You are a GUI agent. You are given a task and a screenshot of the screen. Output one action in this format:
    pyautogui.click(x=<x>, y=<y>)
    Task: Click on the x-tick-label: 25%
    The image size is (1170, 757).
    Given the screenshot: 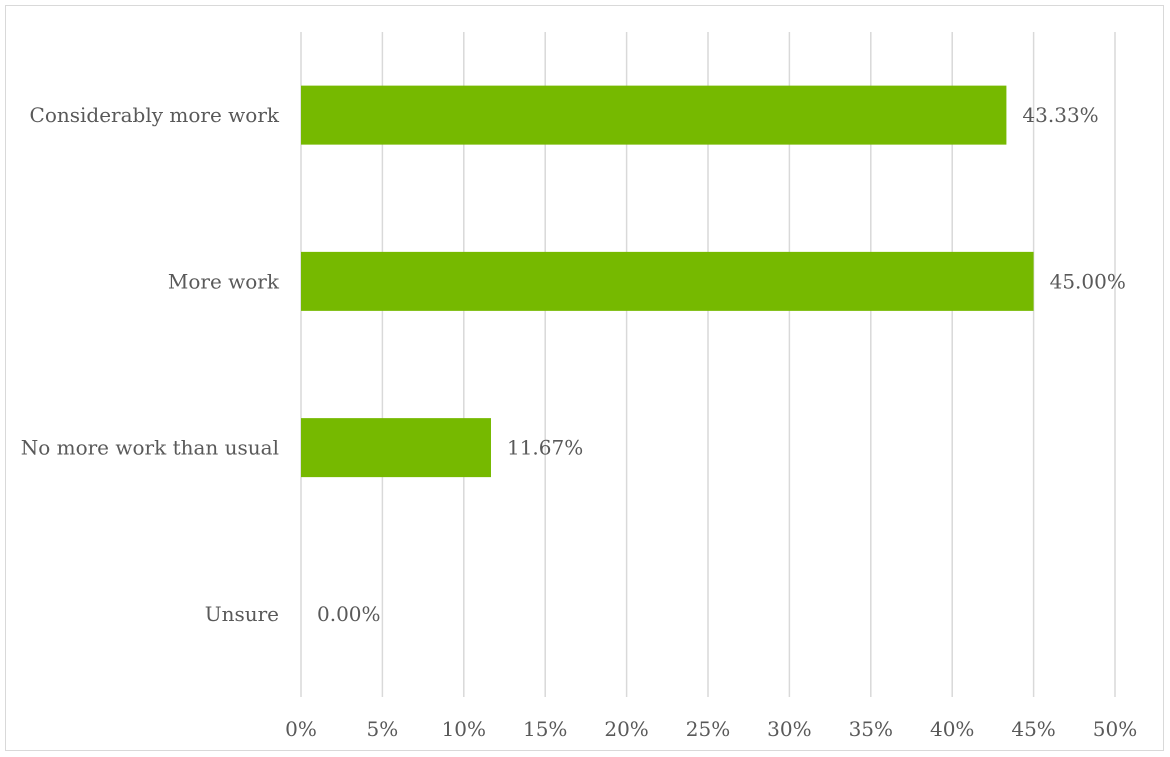 What is the action you would take?
    pyautogui.click(x=708, y=729)
    